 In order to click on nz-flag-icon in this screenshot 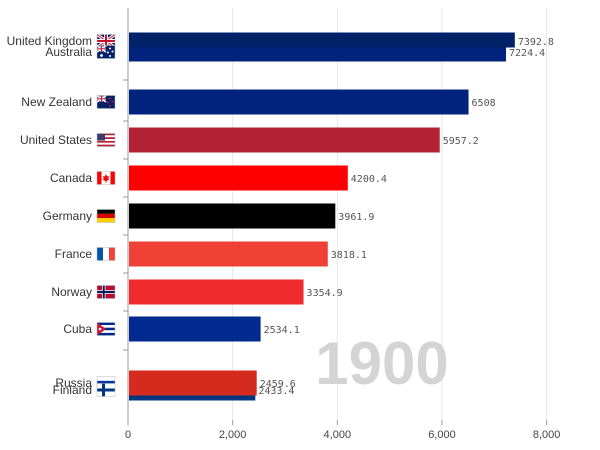, I will do `click(106, 101)`.